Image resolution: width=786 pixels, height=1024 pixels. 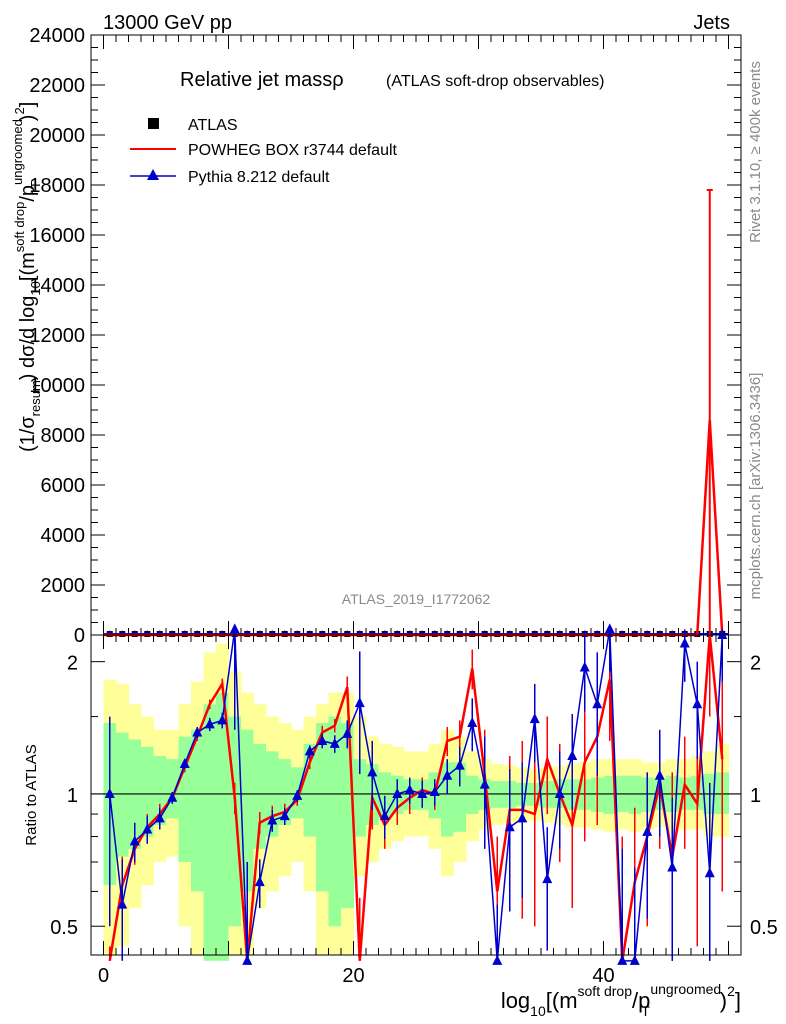 I want to click on ratio-x-tick-label: 20, so click(x=353, y=976).